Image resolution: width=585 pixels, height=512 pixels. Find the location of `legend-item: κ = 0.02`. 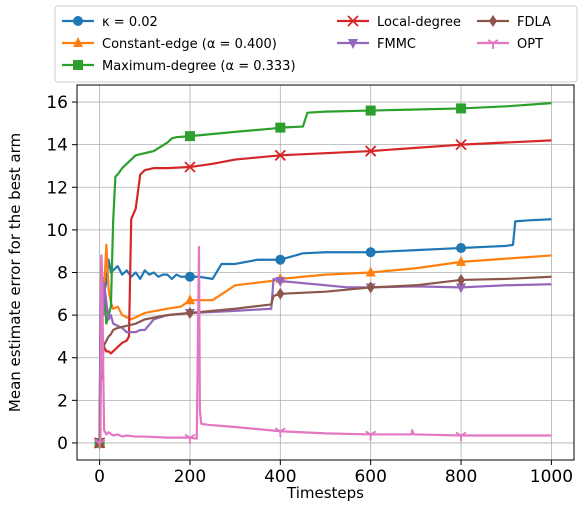

legend-item: κ = 0.02 is located at coordinates (110, 22).